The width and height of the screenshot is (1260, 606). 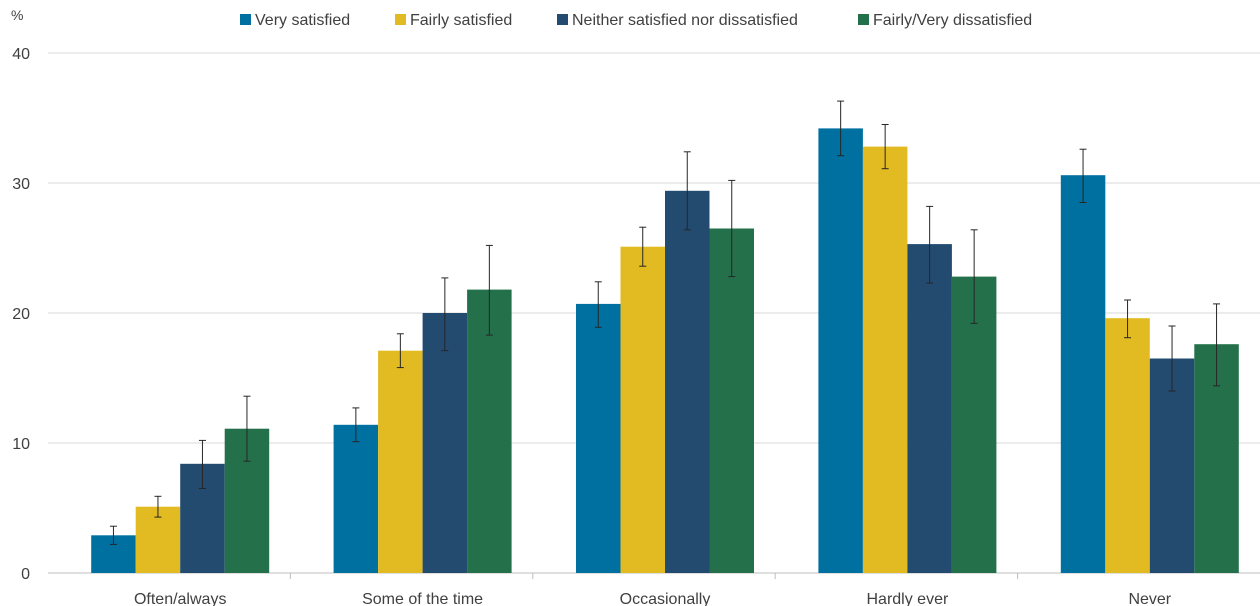 What do you see at coordinates (302, 20) in the screenshot?
I see `legend-label: Very satisfied` at bounding box center [302, 20].